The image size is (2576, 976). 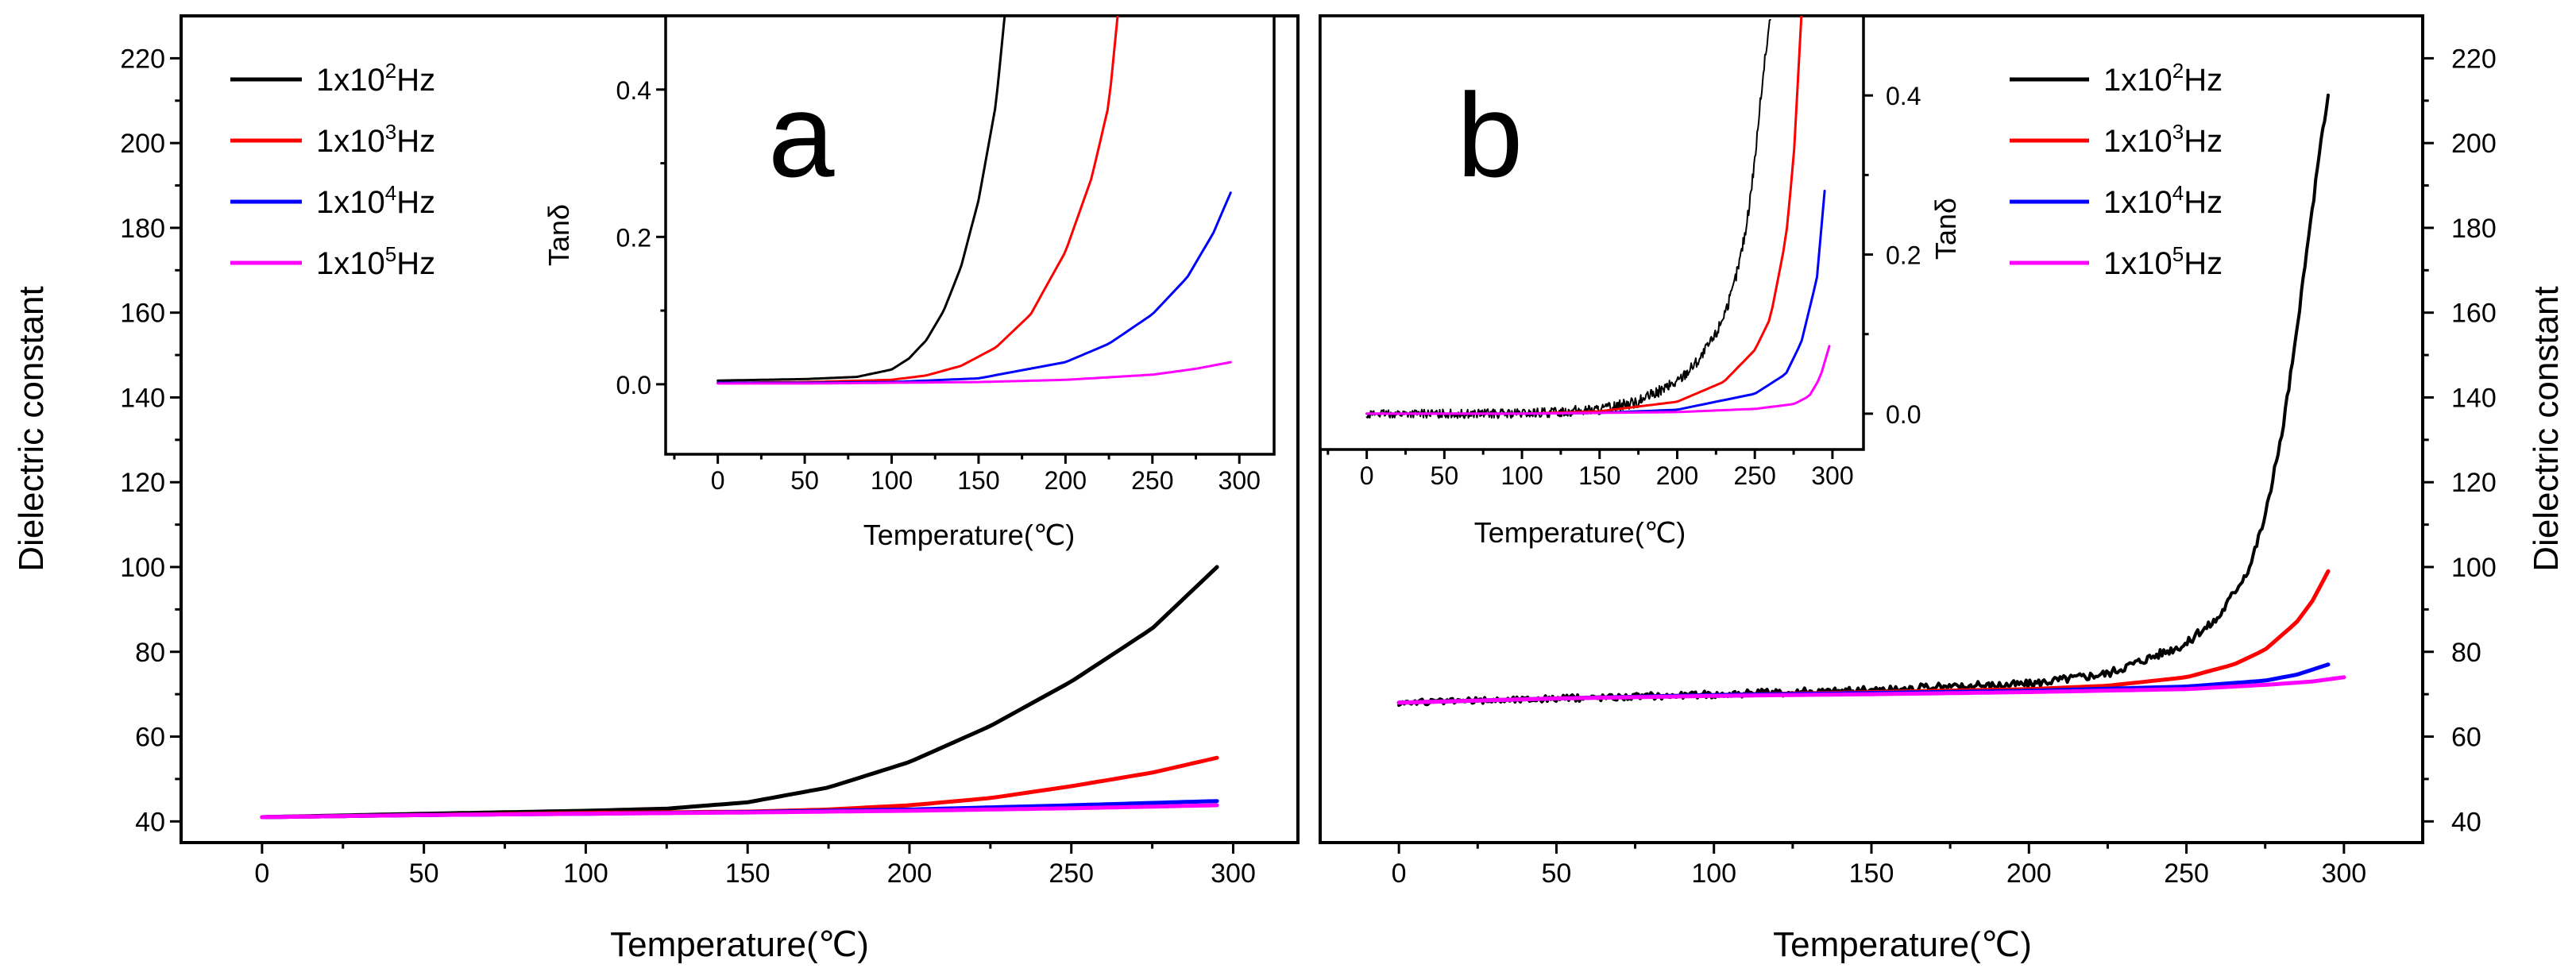 I want to click on a-inset-y-tick-label: 0.0, so click(x=633, y=385).